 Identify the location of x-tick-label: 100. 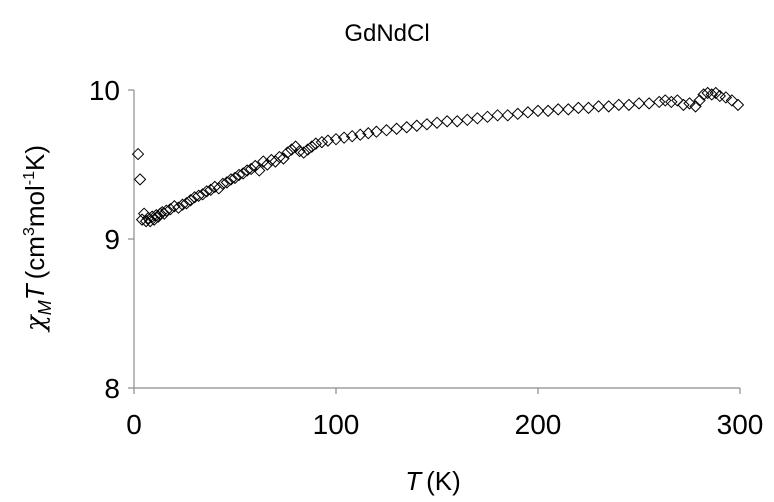
(336, 424).